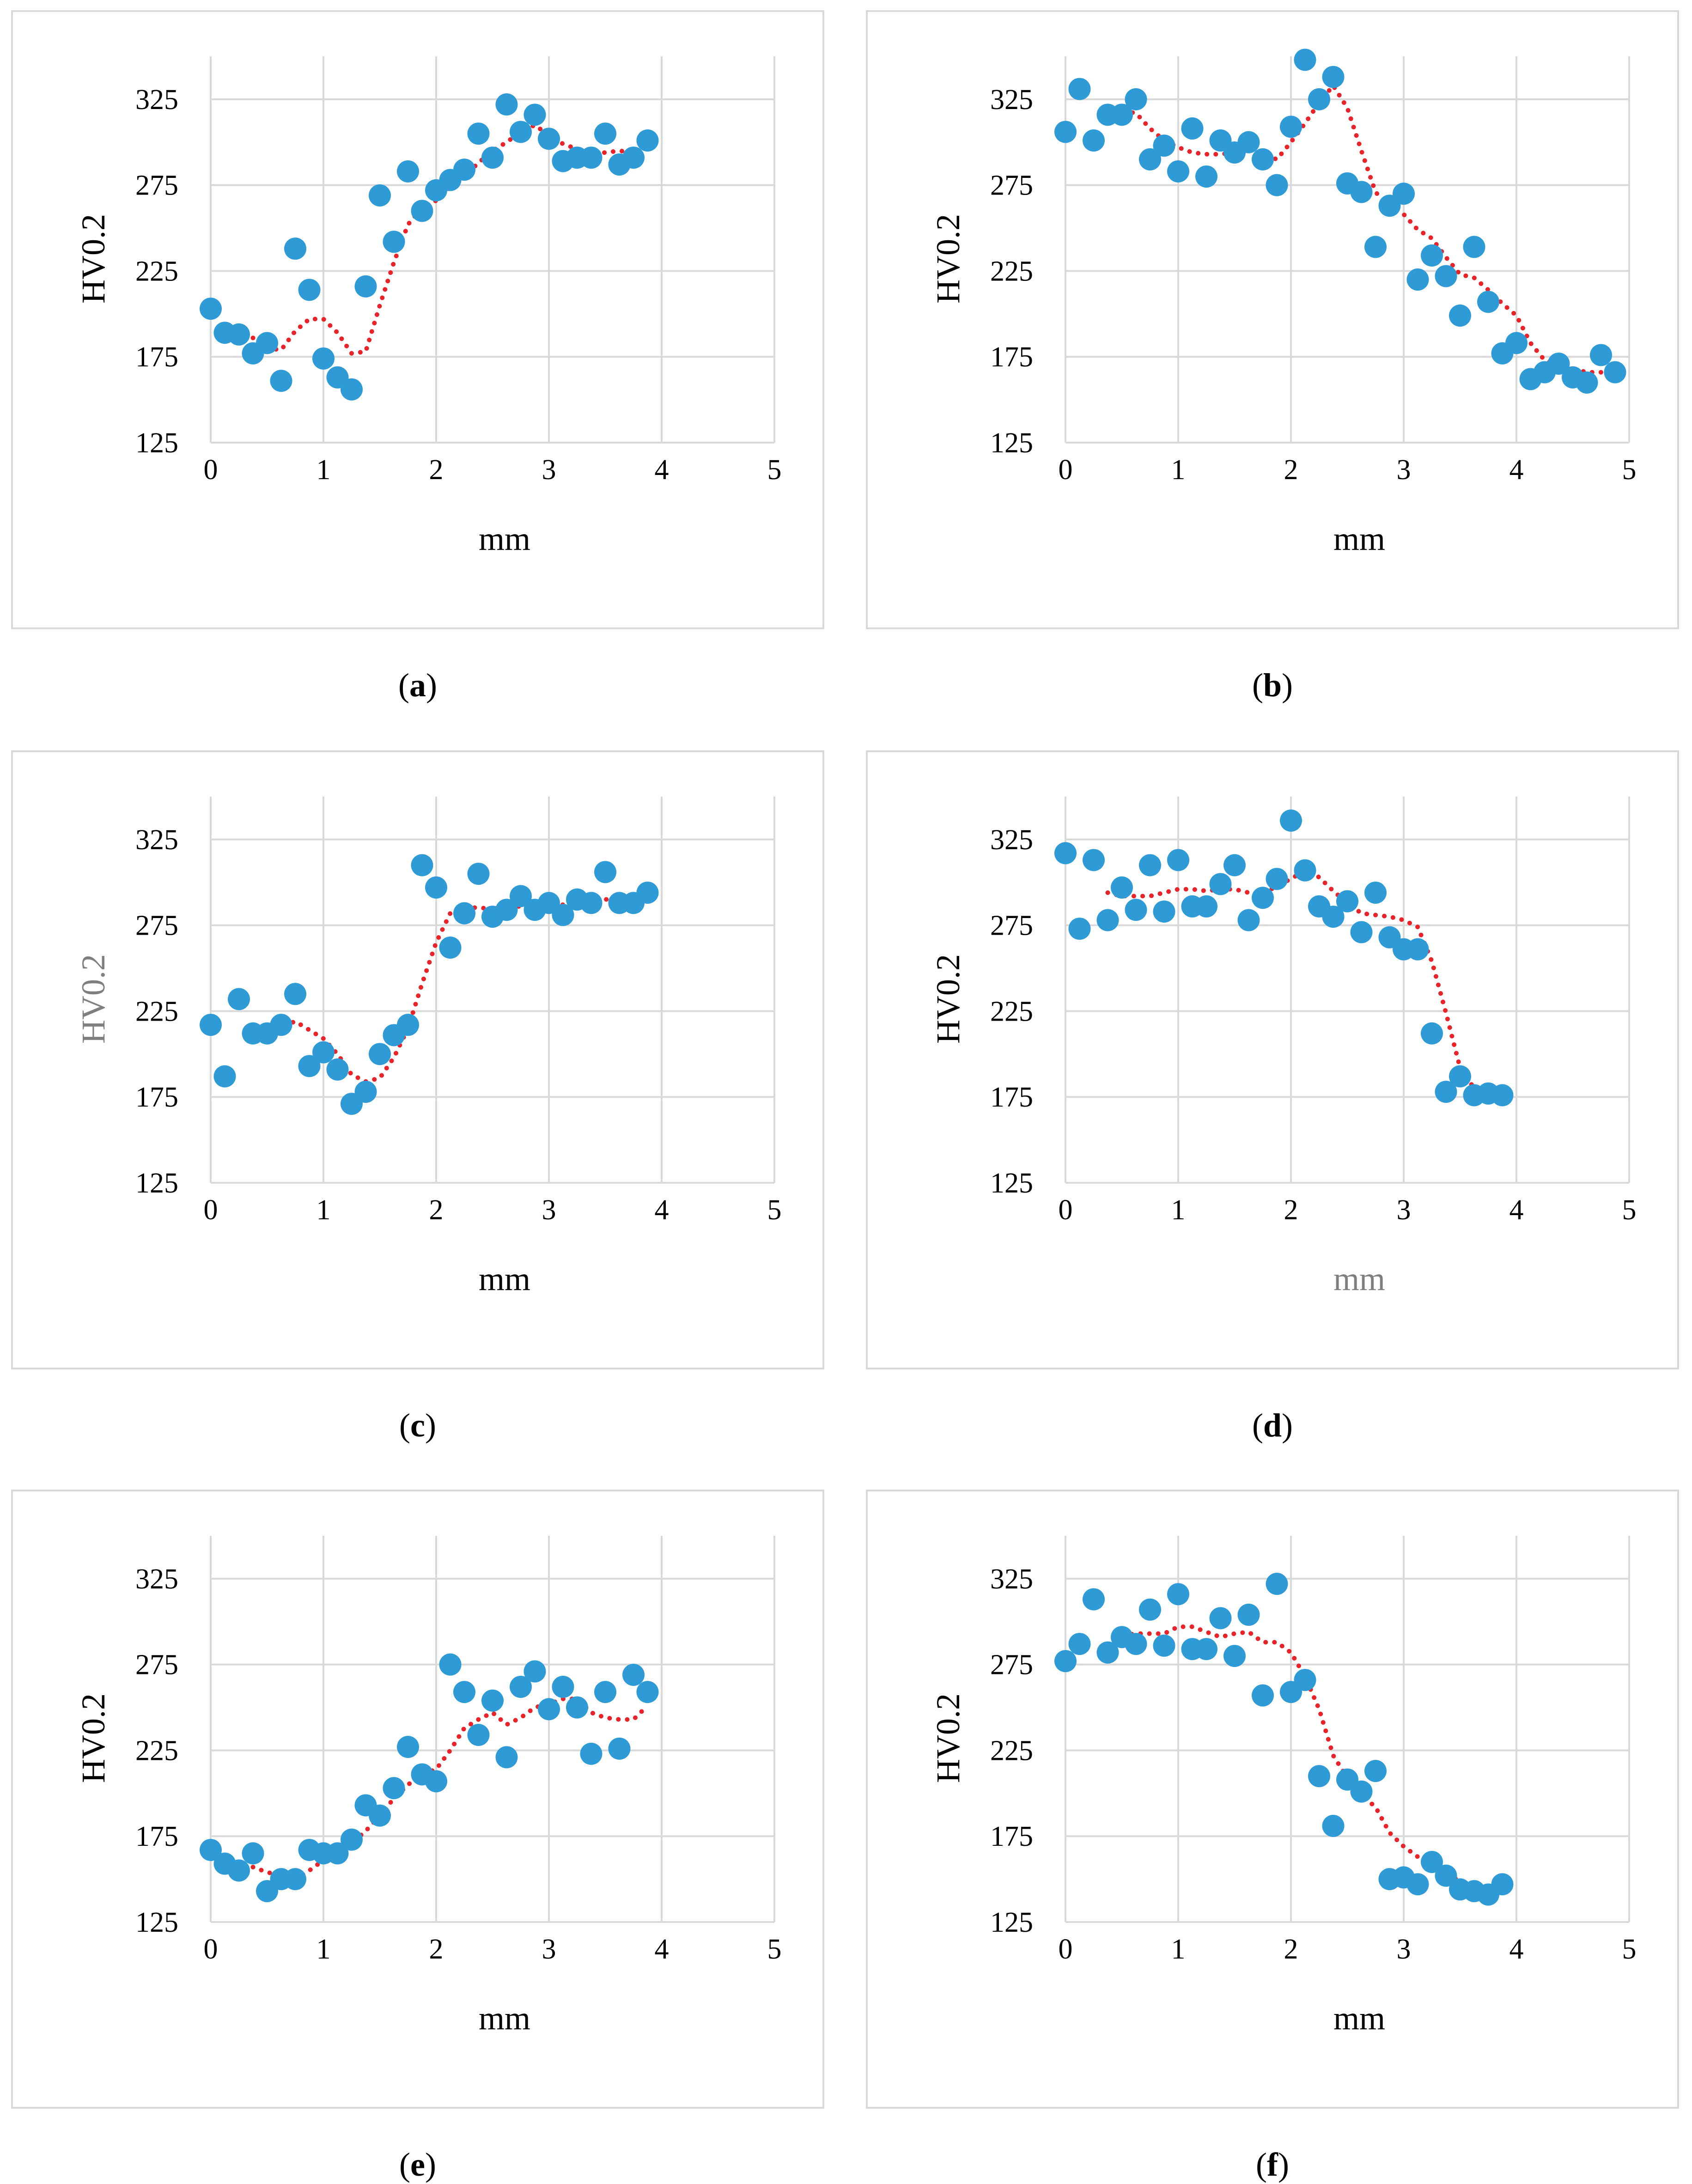 This screenshot has height=2184, width=1692. I want to click on x-axis-label: mm, so click(1359, 538).